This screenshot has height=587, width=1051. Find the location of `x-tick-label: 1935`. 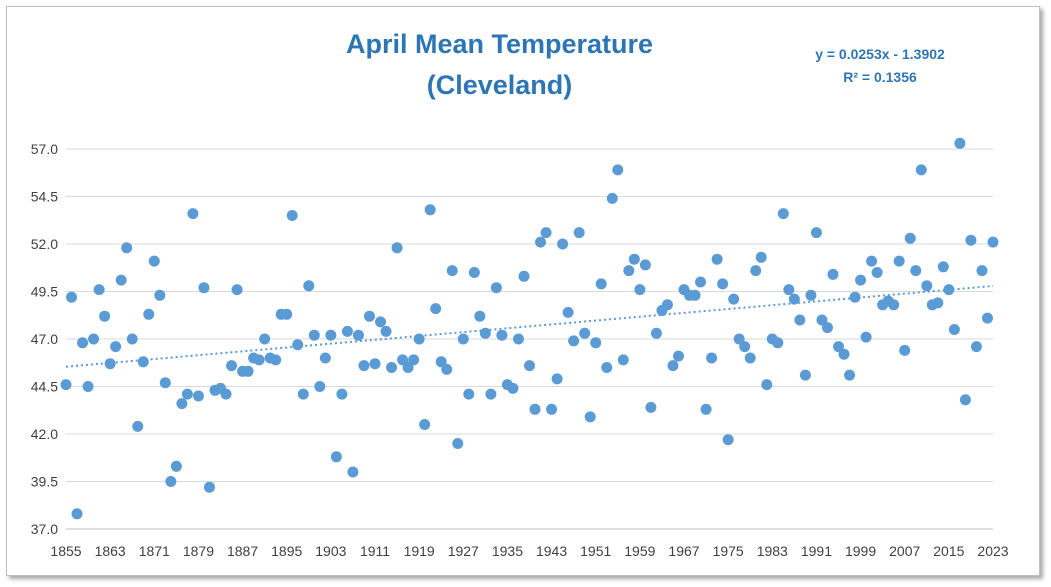

x-tick-label: 1935 is located at coordinates (507, 551).